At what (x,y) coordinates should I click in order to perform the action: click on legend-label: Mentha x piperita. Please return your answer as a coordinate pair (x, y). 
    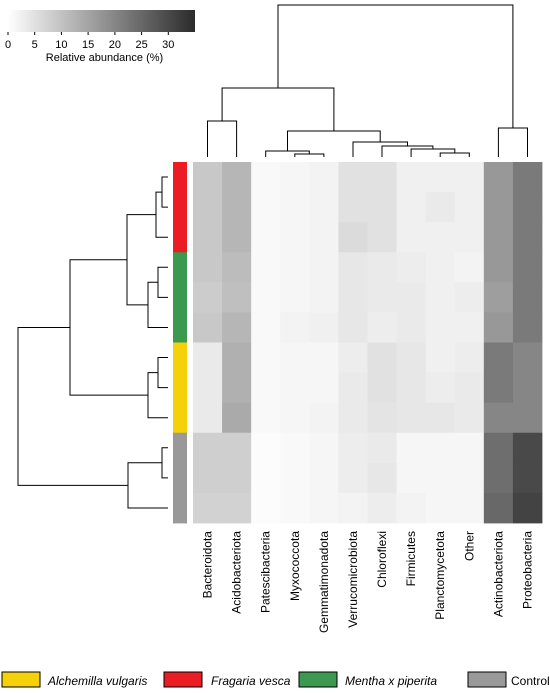
    Looking at the image, I should click on (391, 681).